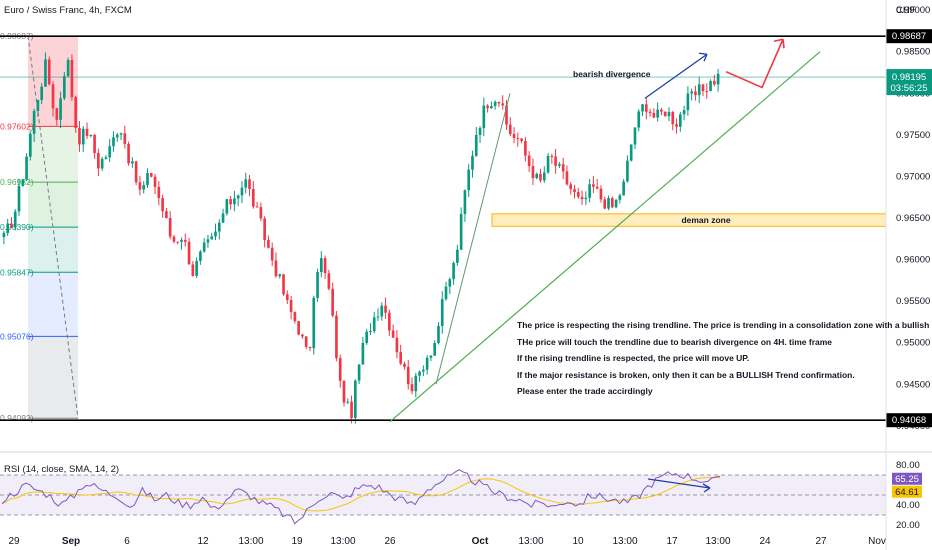 The width and height of the screenshot is (932, 550). I want to click on x-tick-label: 29, so click(14, 541).